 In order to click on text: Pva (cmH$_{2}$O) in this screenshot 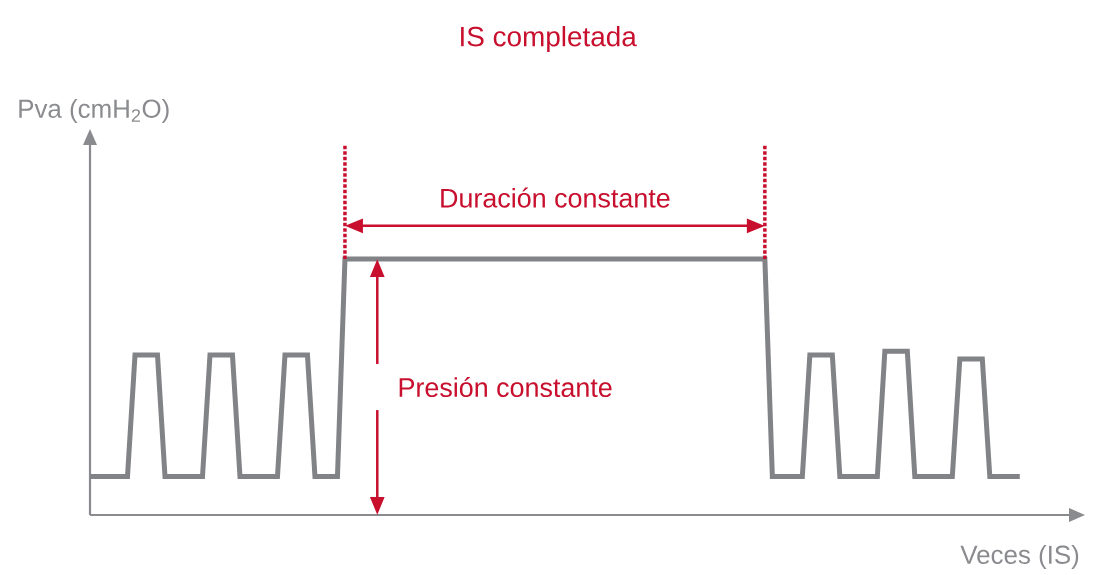, I will do `click(94, 111)`.